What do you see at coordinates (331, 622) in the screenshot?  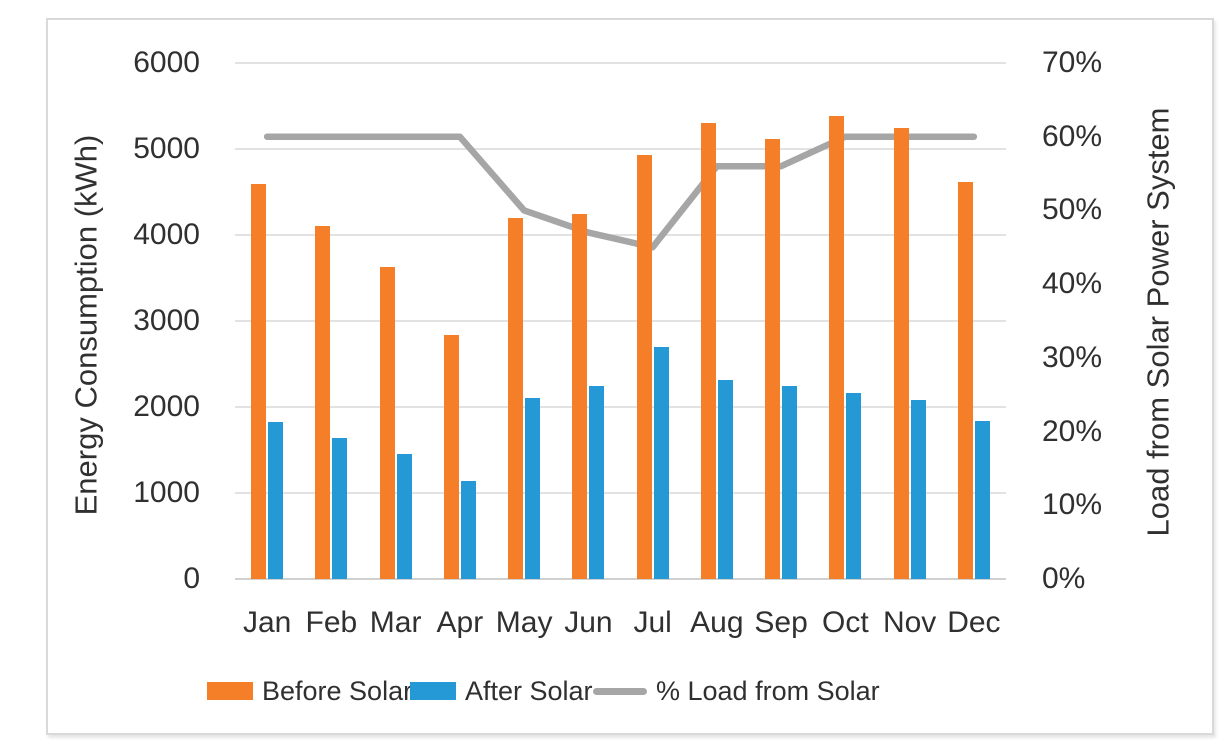 I see `month-label-feb: Feb` at bounding box center [331, 622].